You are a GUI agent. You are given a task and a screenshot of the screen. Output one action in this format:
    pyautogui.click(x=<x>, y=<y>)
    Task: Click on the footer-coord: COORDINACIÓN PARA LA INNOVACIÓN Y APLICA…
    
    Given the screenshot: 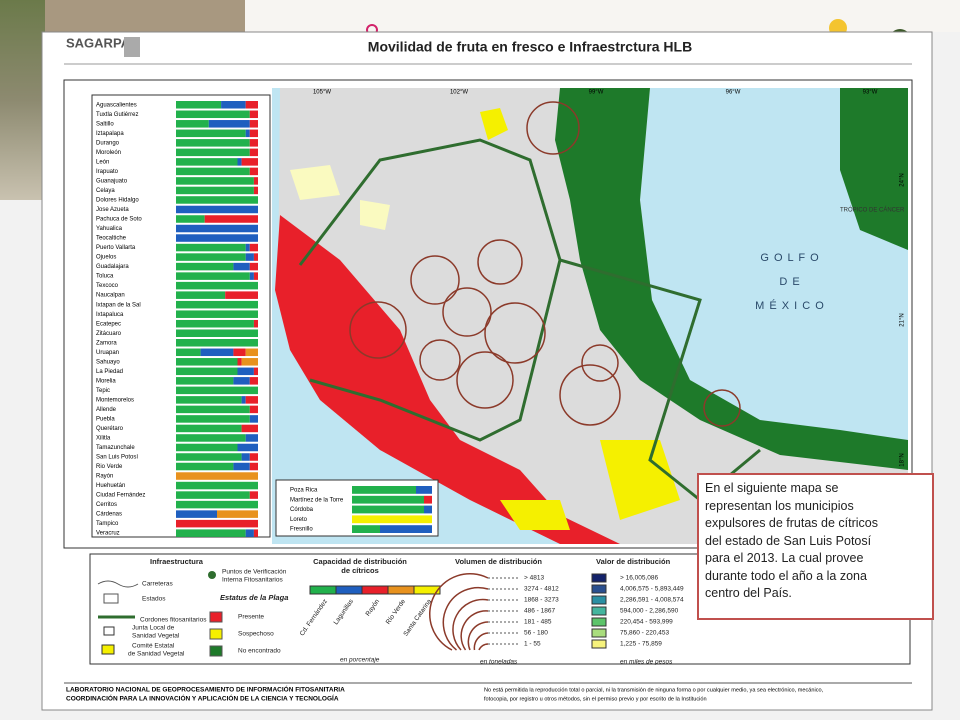 What is the action you would take?
    pyautogui.click(x=202, y=698)
    